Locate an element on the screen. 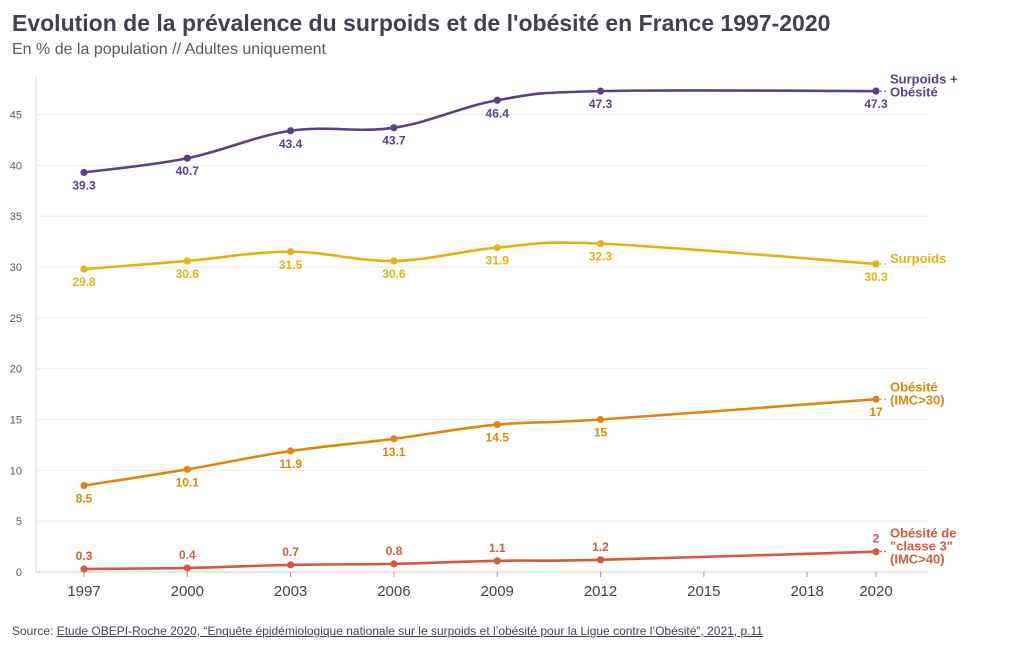 Image resolution: width=1020 pixels, height=650 pixels. data-label: 31.5 is located at coordinates (291, 265).